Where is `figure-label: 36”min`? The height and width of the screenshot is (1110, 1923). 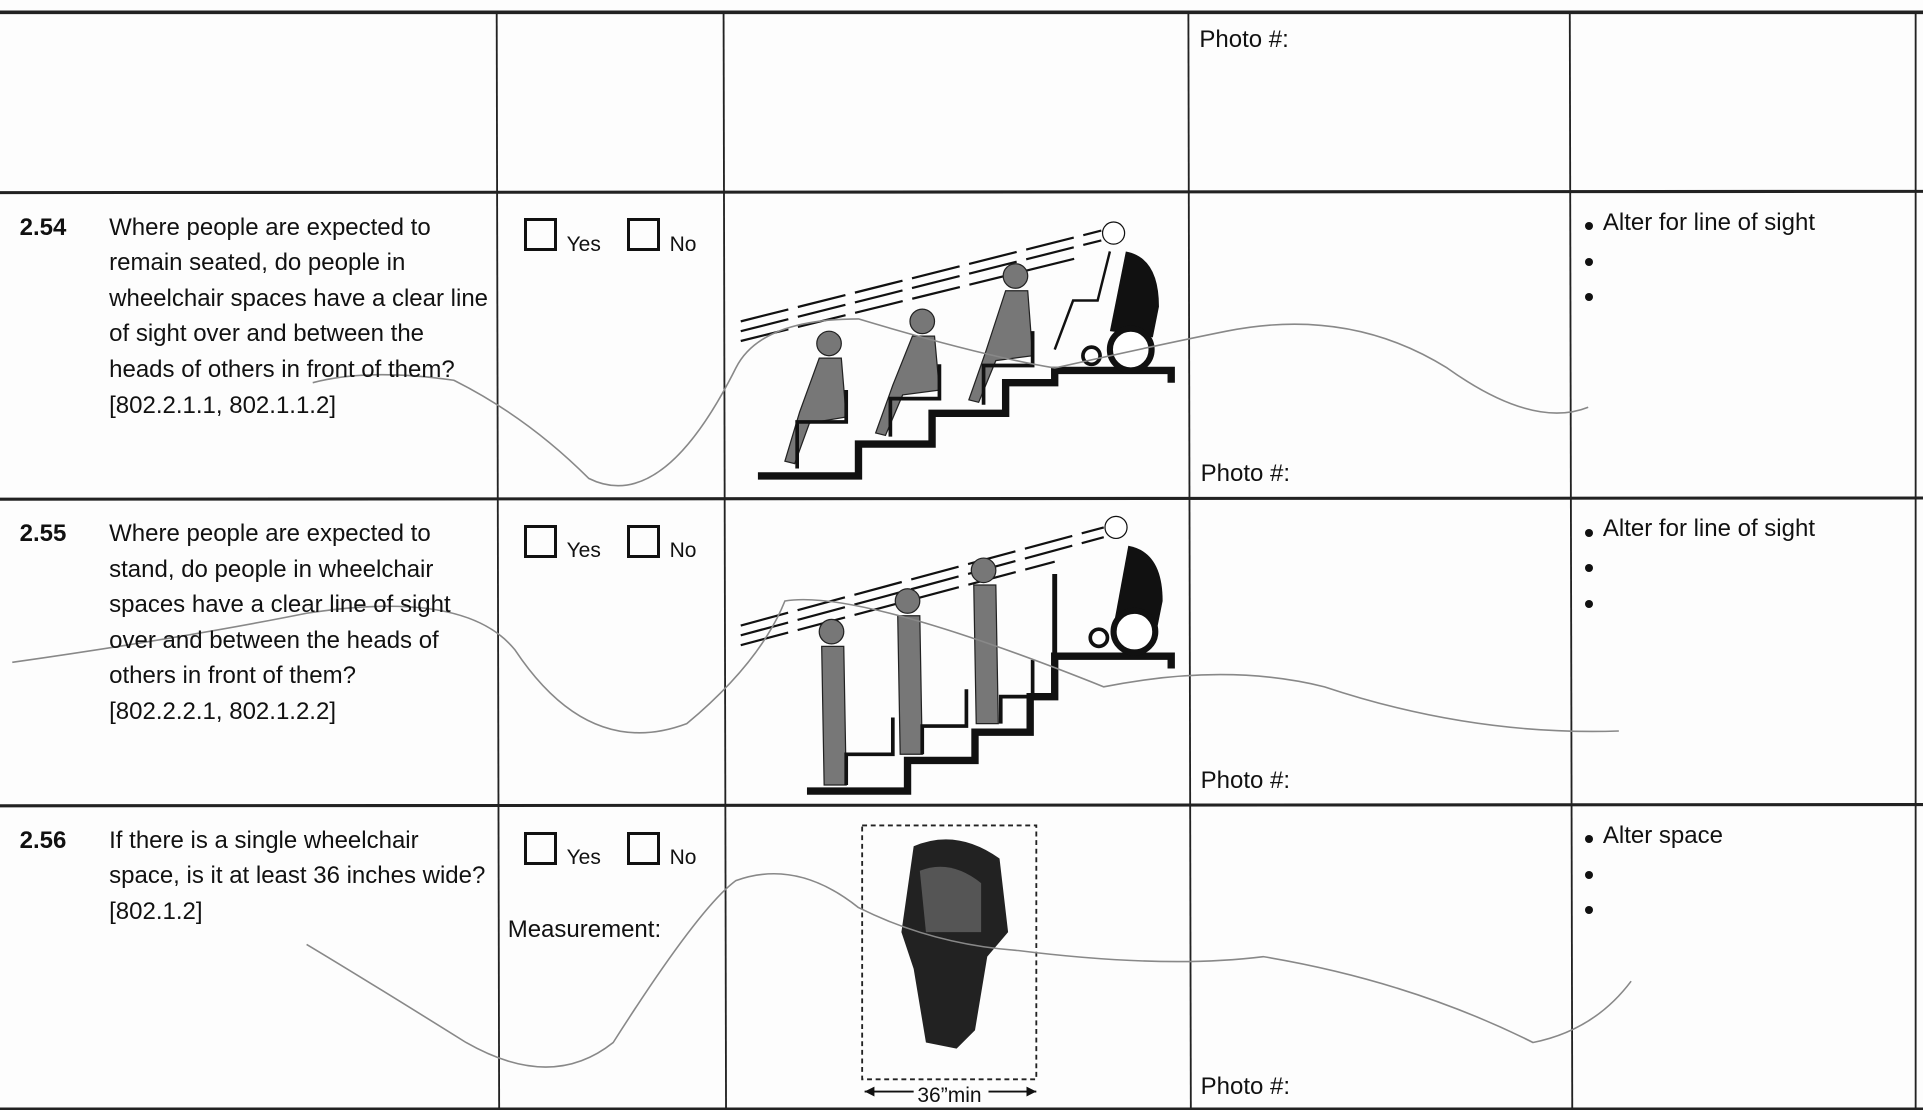 figure-label: 36”min is located at coordinates (949, 1095).